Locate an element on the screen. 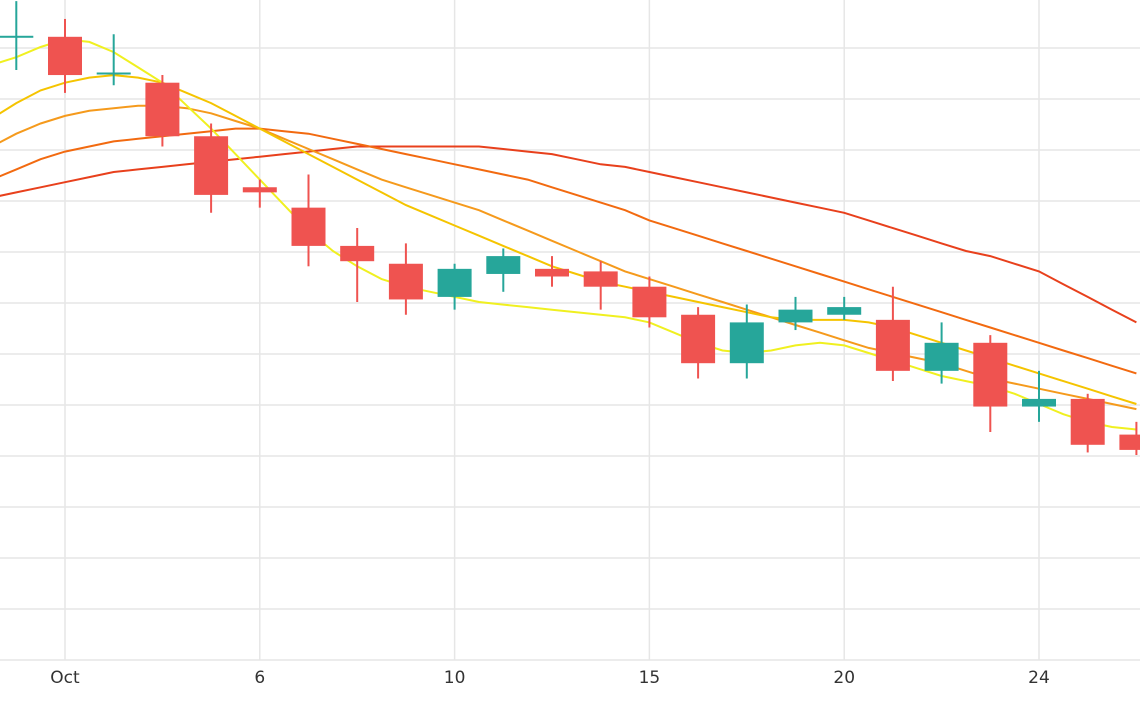 Image resolution: width=1140 pixels, height=710 pixels. x-tick-label: 15 is located at coordinates (650, 678).